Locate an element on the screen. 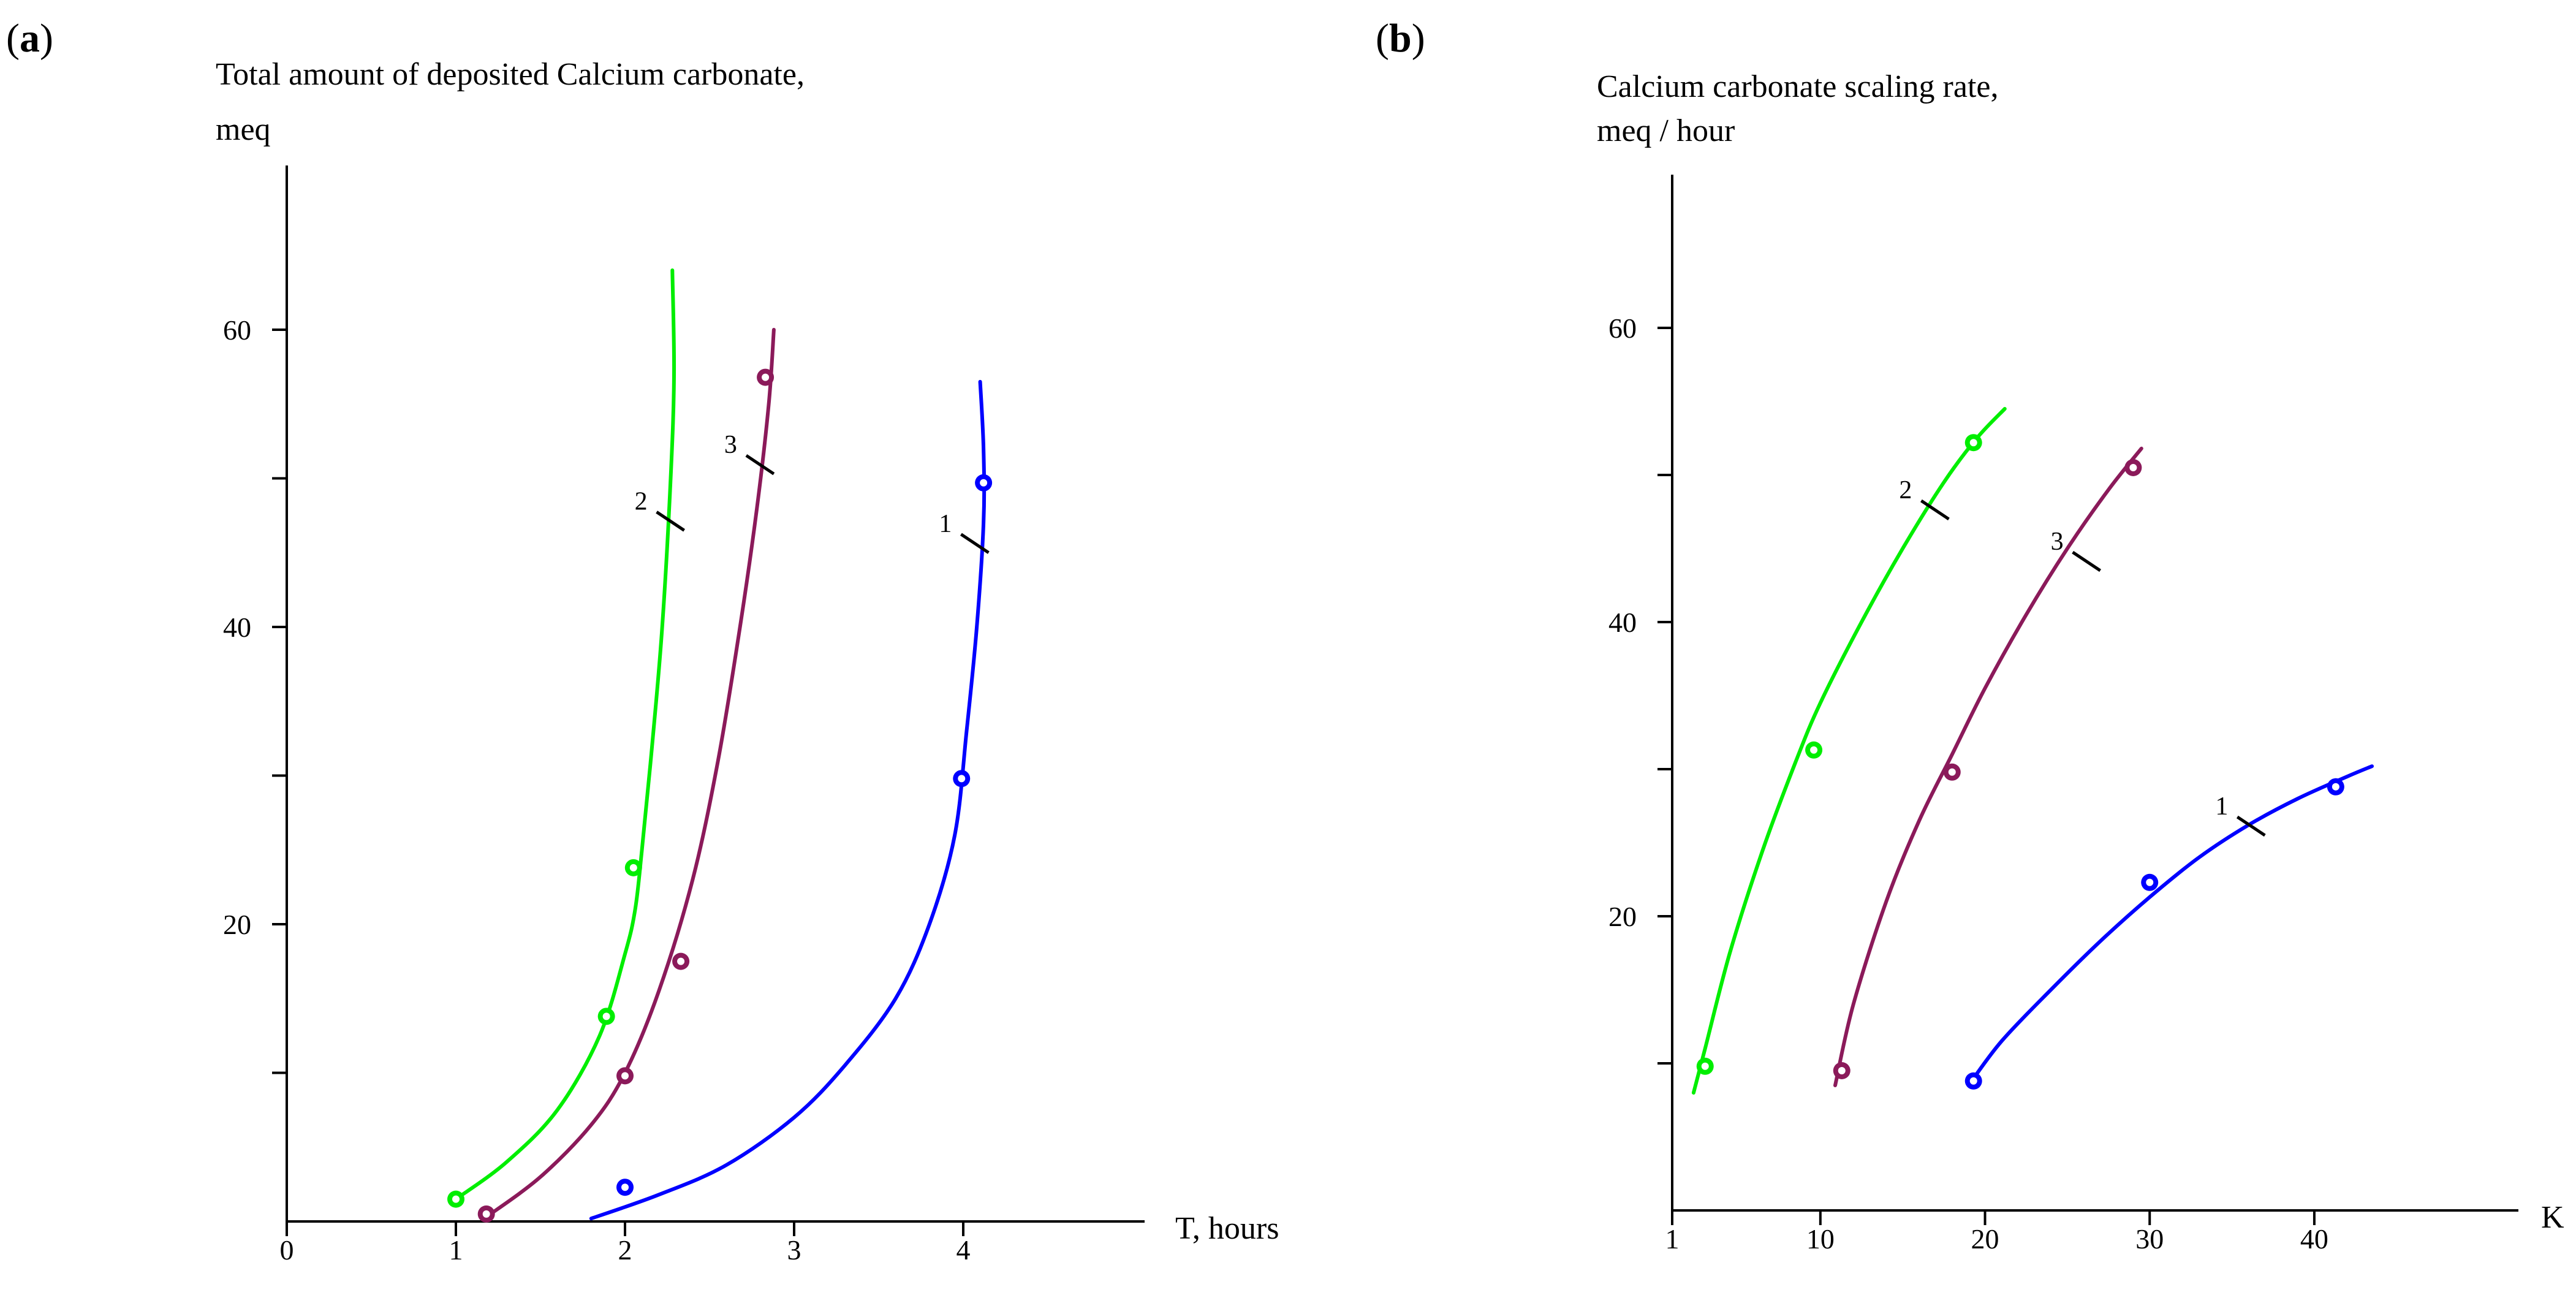 Image resolution: width=2576 pixels, height=1295 pixels. panel-a-x-tick-label: 1 is located at coordinates (456, 1250).